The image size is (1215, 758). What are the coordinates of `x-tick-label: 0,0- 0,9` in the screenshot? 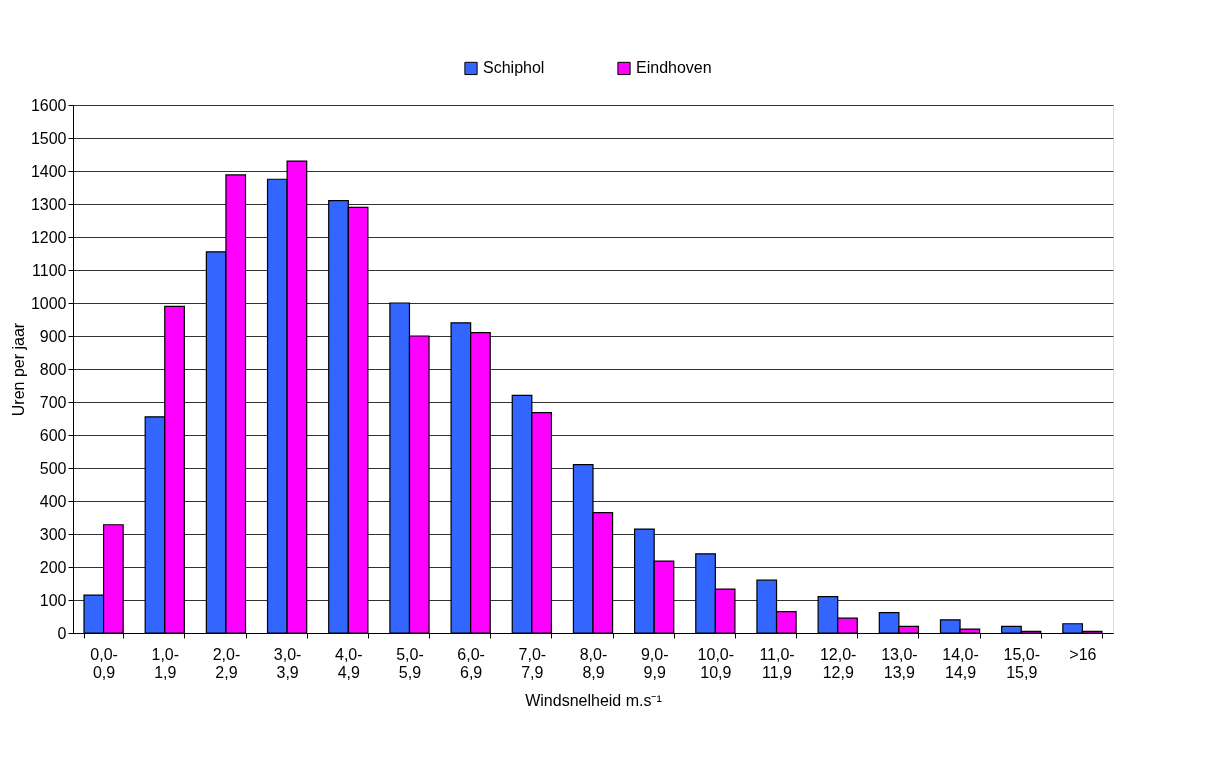 It's located at (104, 663).